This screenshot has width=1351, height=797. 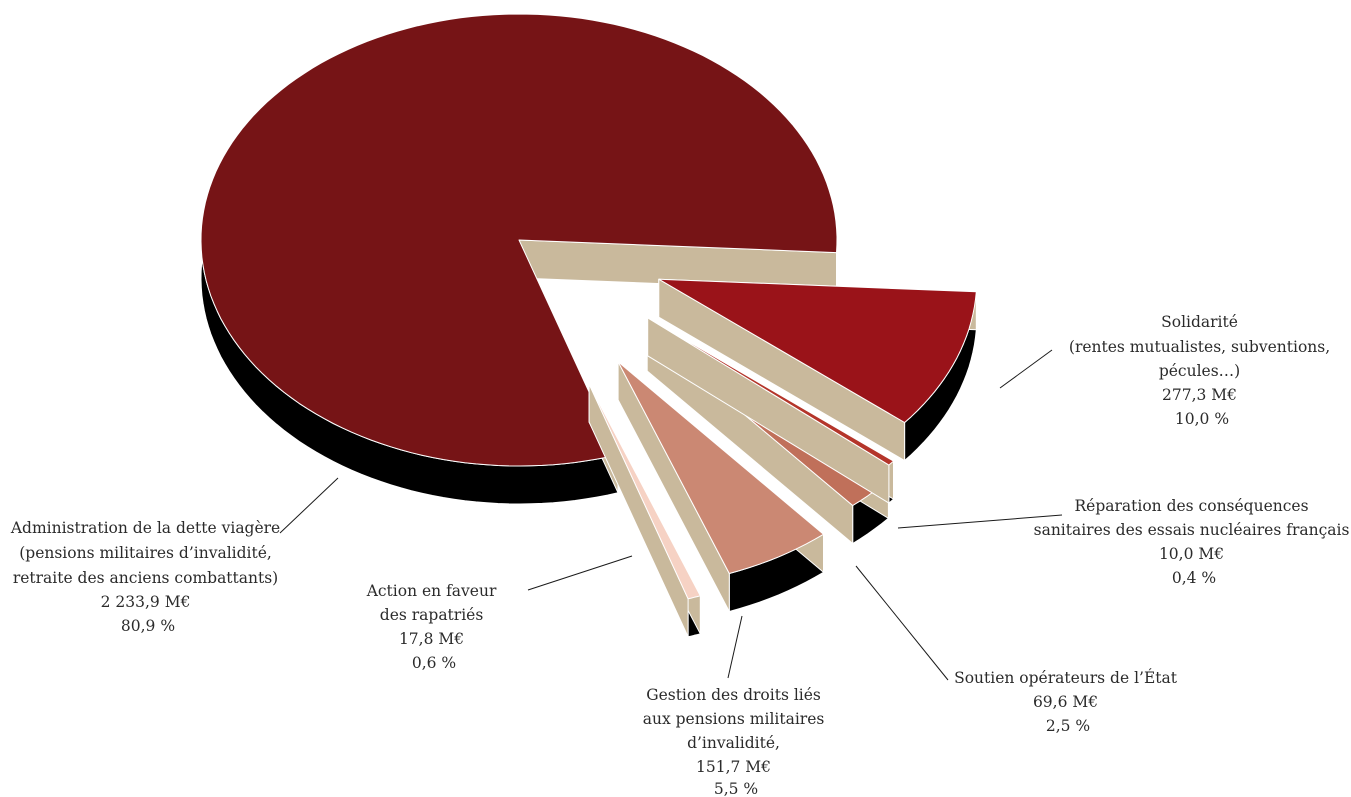 I want to click on label-gestion-line1: Gestion des droits liés, so click(x=733, y=695).